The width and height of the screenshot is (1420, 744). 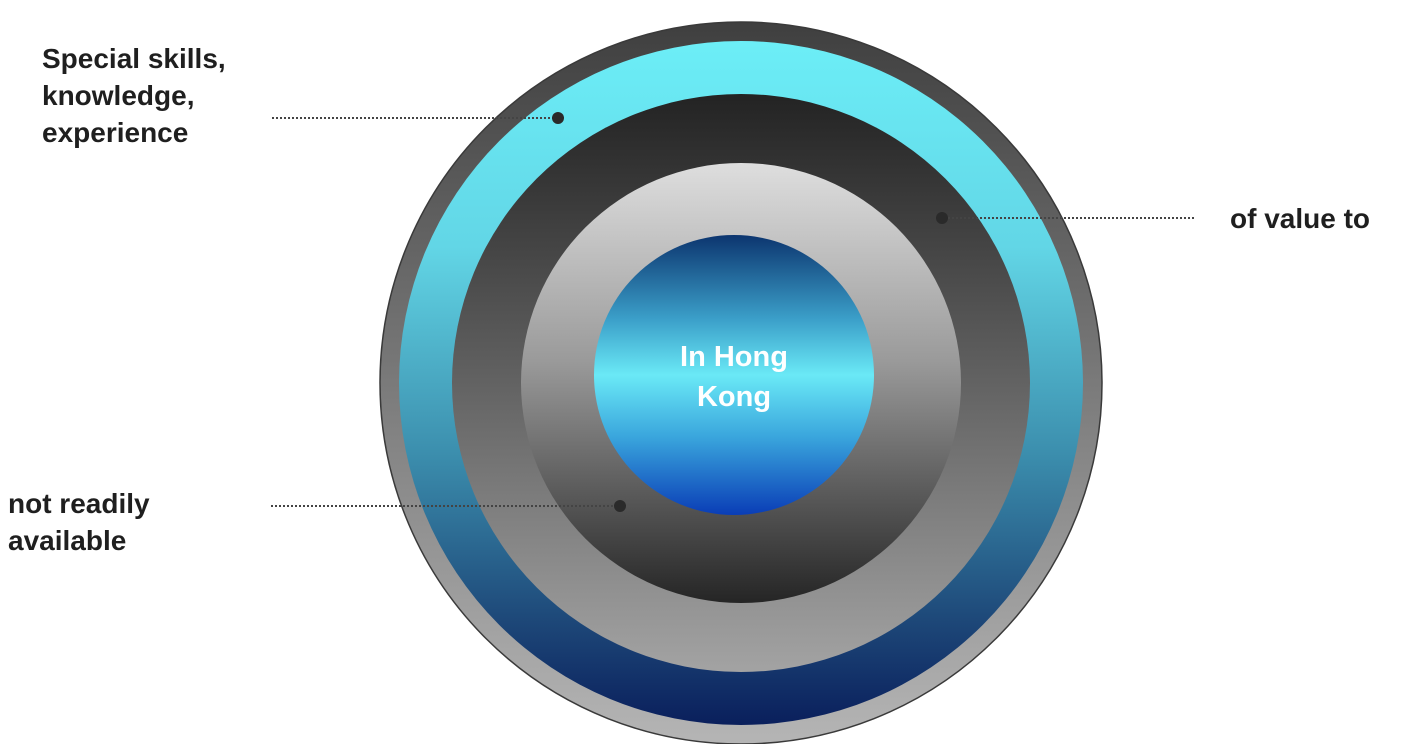 What do you see at coordinates (134, 58) in the screenshot?
I see `skills-callout-line-1: Special skills,` at bounding box center [134, 58].